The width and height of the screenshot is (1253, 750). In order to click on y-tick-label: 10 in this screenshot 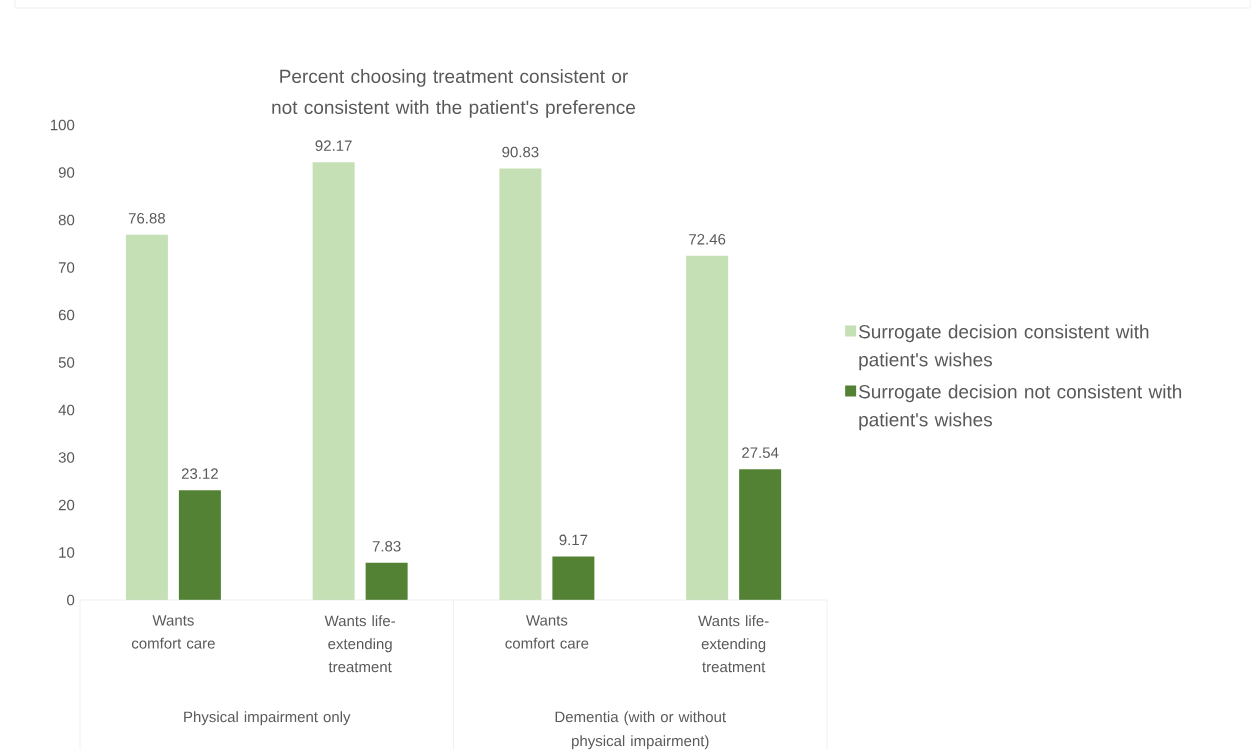, I will do `click(67, 552)`.